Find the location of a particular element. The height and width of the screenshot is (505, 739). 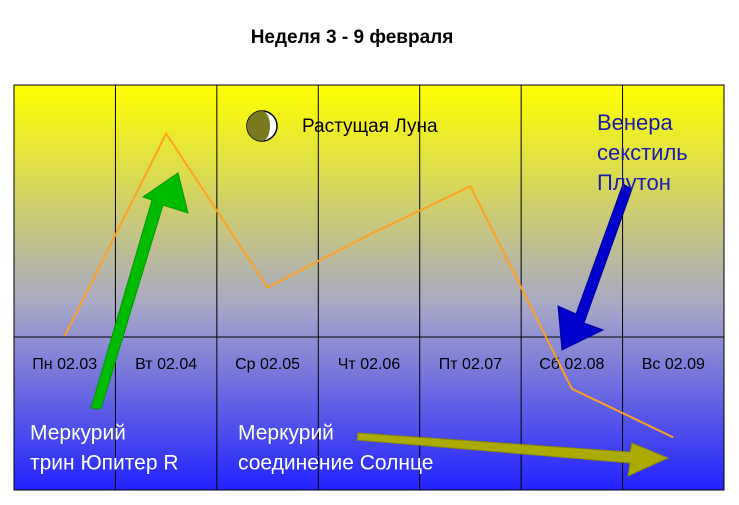

x-tick-label: Сб 02.08 is located at coordinates (571, 364).